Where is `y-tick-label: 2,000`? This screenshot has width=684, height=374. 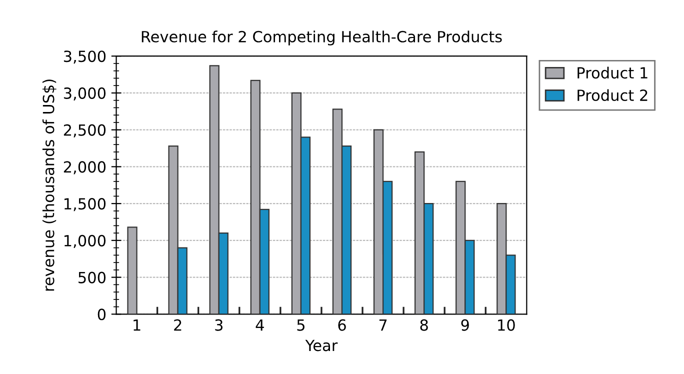
y-tick-label: 2,000 is located at coordinates (85, 167).